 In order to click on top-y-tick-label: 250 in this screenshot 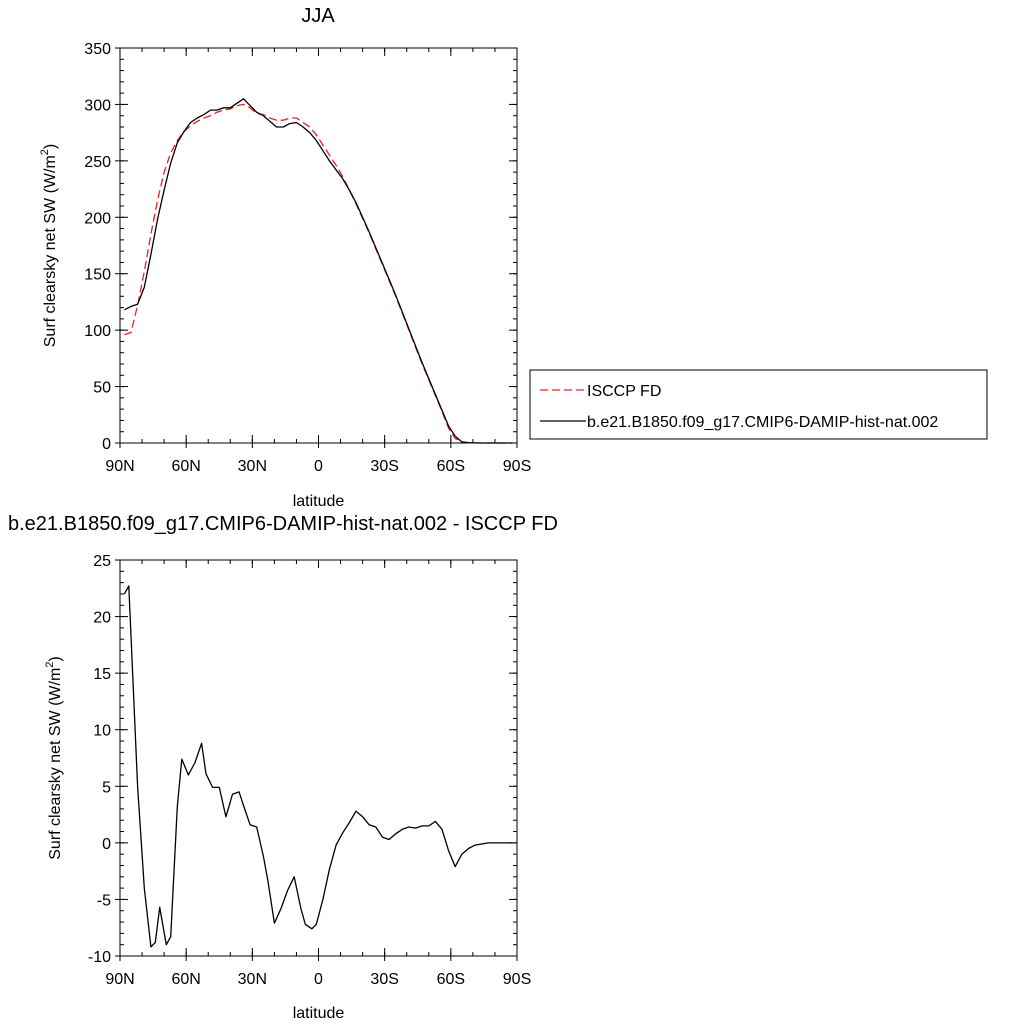, I will do `click(97, 162)`.